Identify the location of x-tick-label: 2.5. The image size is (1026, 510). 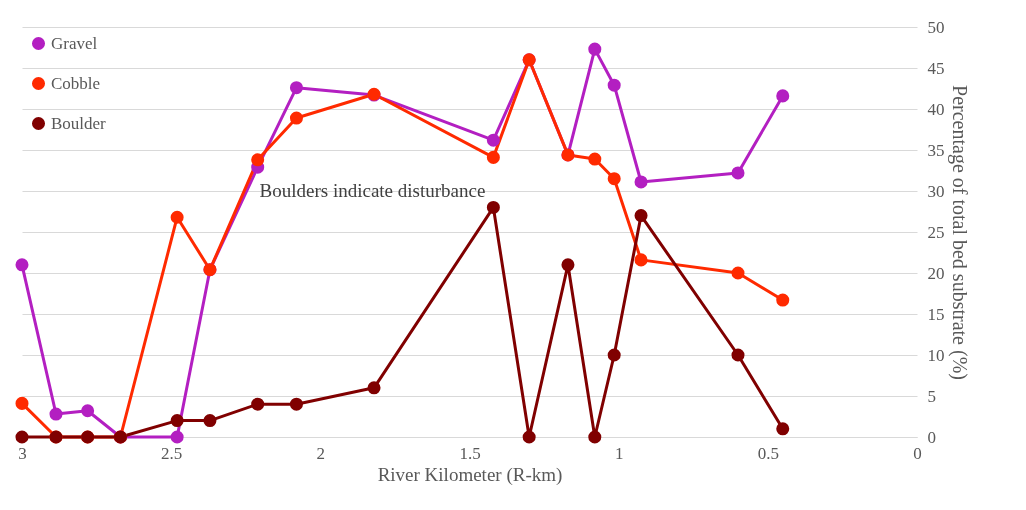
(172, 453).